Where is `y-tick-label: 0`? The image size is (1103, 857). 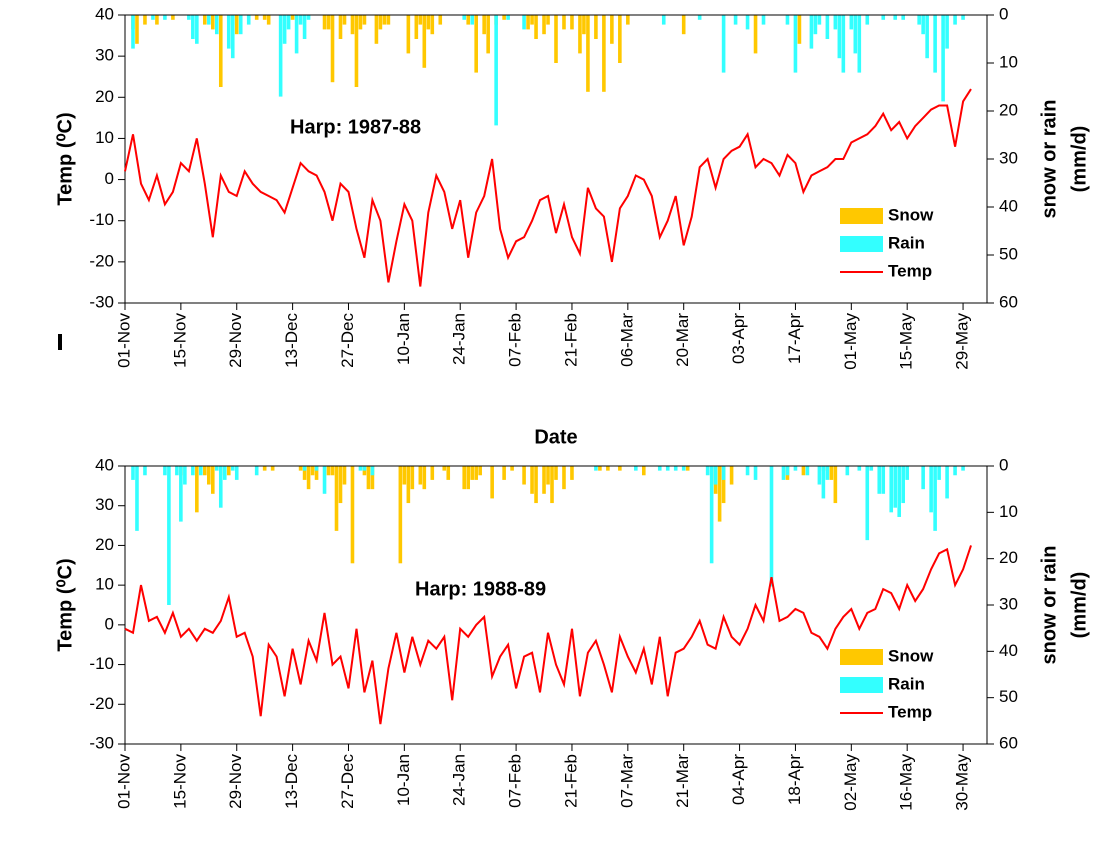
y-tick-label: 0 is located at coordinates (109, 178).